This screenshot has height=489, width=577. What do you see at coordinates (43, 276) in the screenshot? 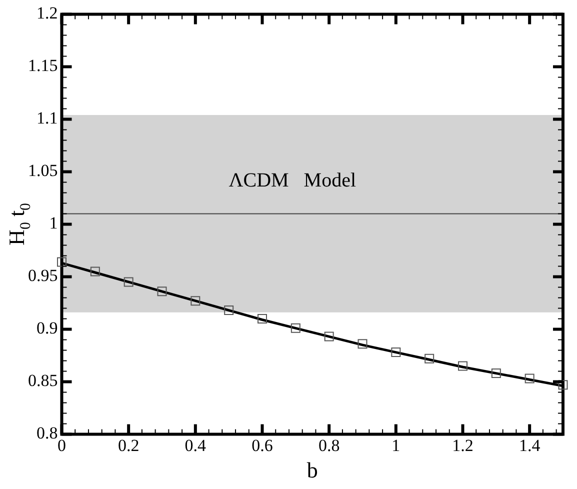
I see `y-tick-label: 0.95` at bounding box center [43, 276].